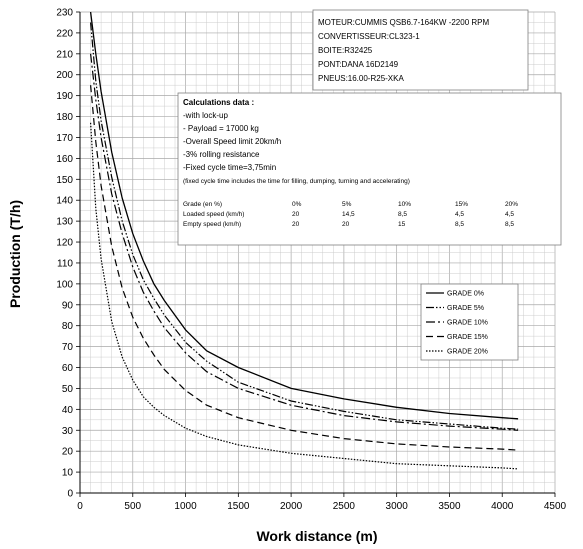 The width and height of the screenshot is (583, 549). Describe the element at coordinates (361, 78) in the screenshot. I see `info-line: PNEUS:16.00-R25-XKA` at that location.